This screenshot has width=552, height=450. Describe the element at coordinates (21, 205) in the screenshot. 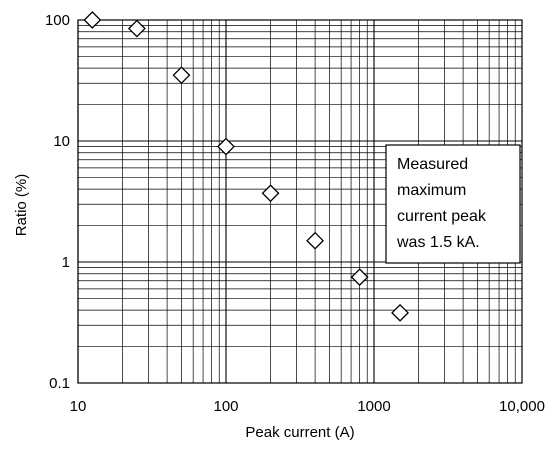

I see `y-axis-label: Ratio (%)` at that location.